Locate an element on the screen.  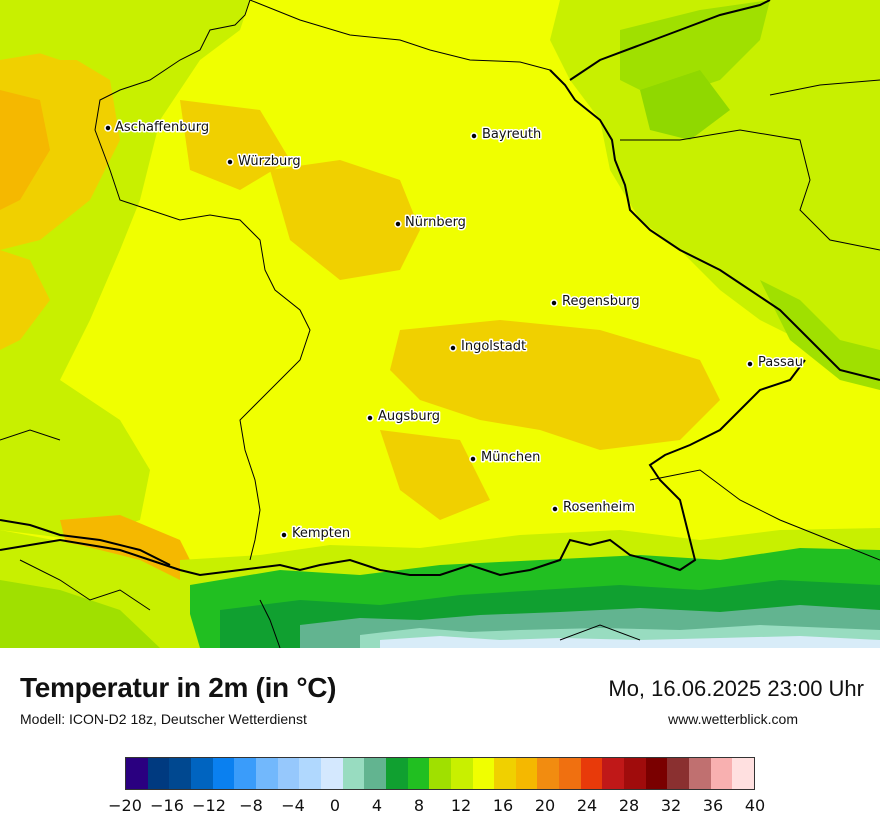
colorbar-ticks: −20 −16 −12 −8 −4 0 4 8 12 16 20 24 28 32 36 40 is located at coordinates (436, 807).